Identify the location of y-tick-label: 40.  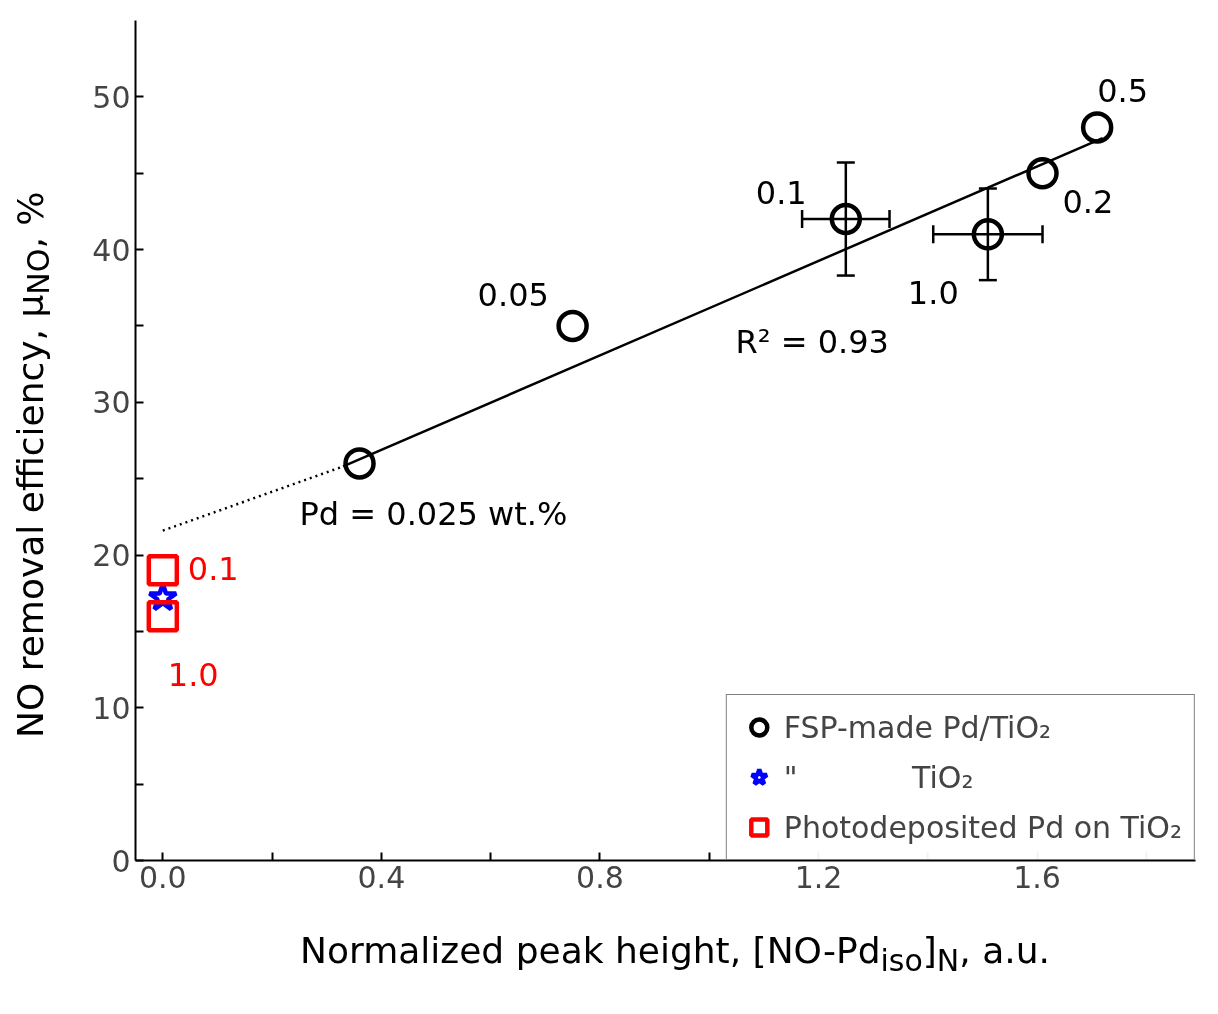
(111, 250).